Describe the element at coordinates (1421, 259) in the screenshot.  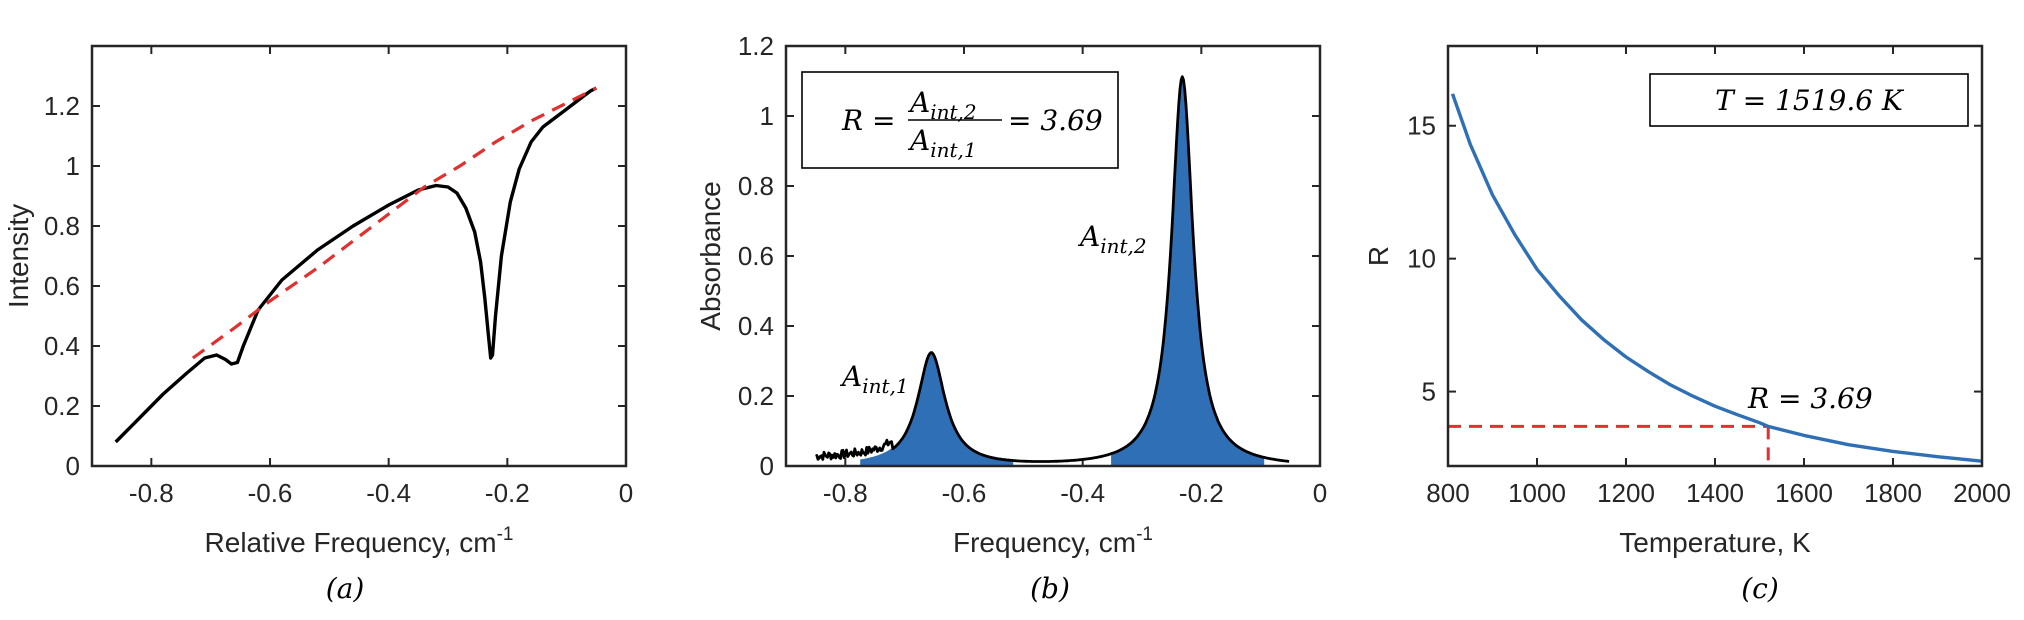
I see `panel-c-ytick-label: 10` at that location.